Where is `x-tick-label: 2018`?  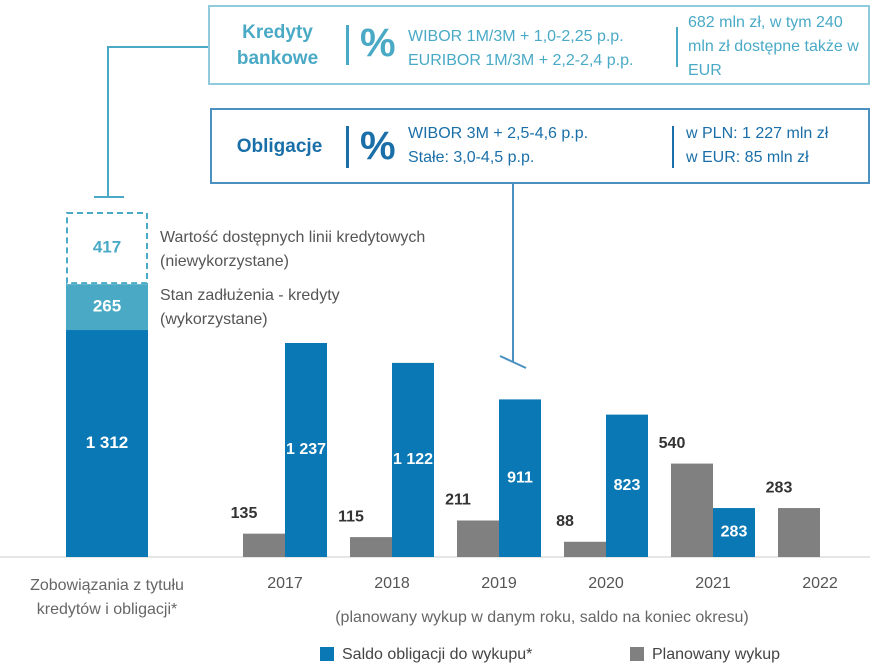 x-tick-label: 2018 is located at coordinates (392, 583).